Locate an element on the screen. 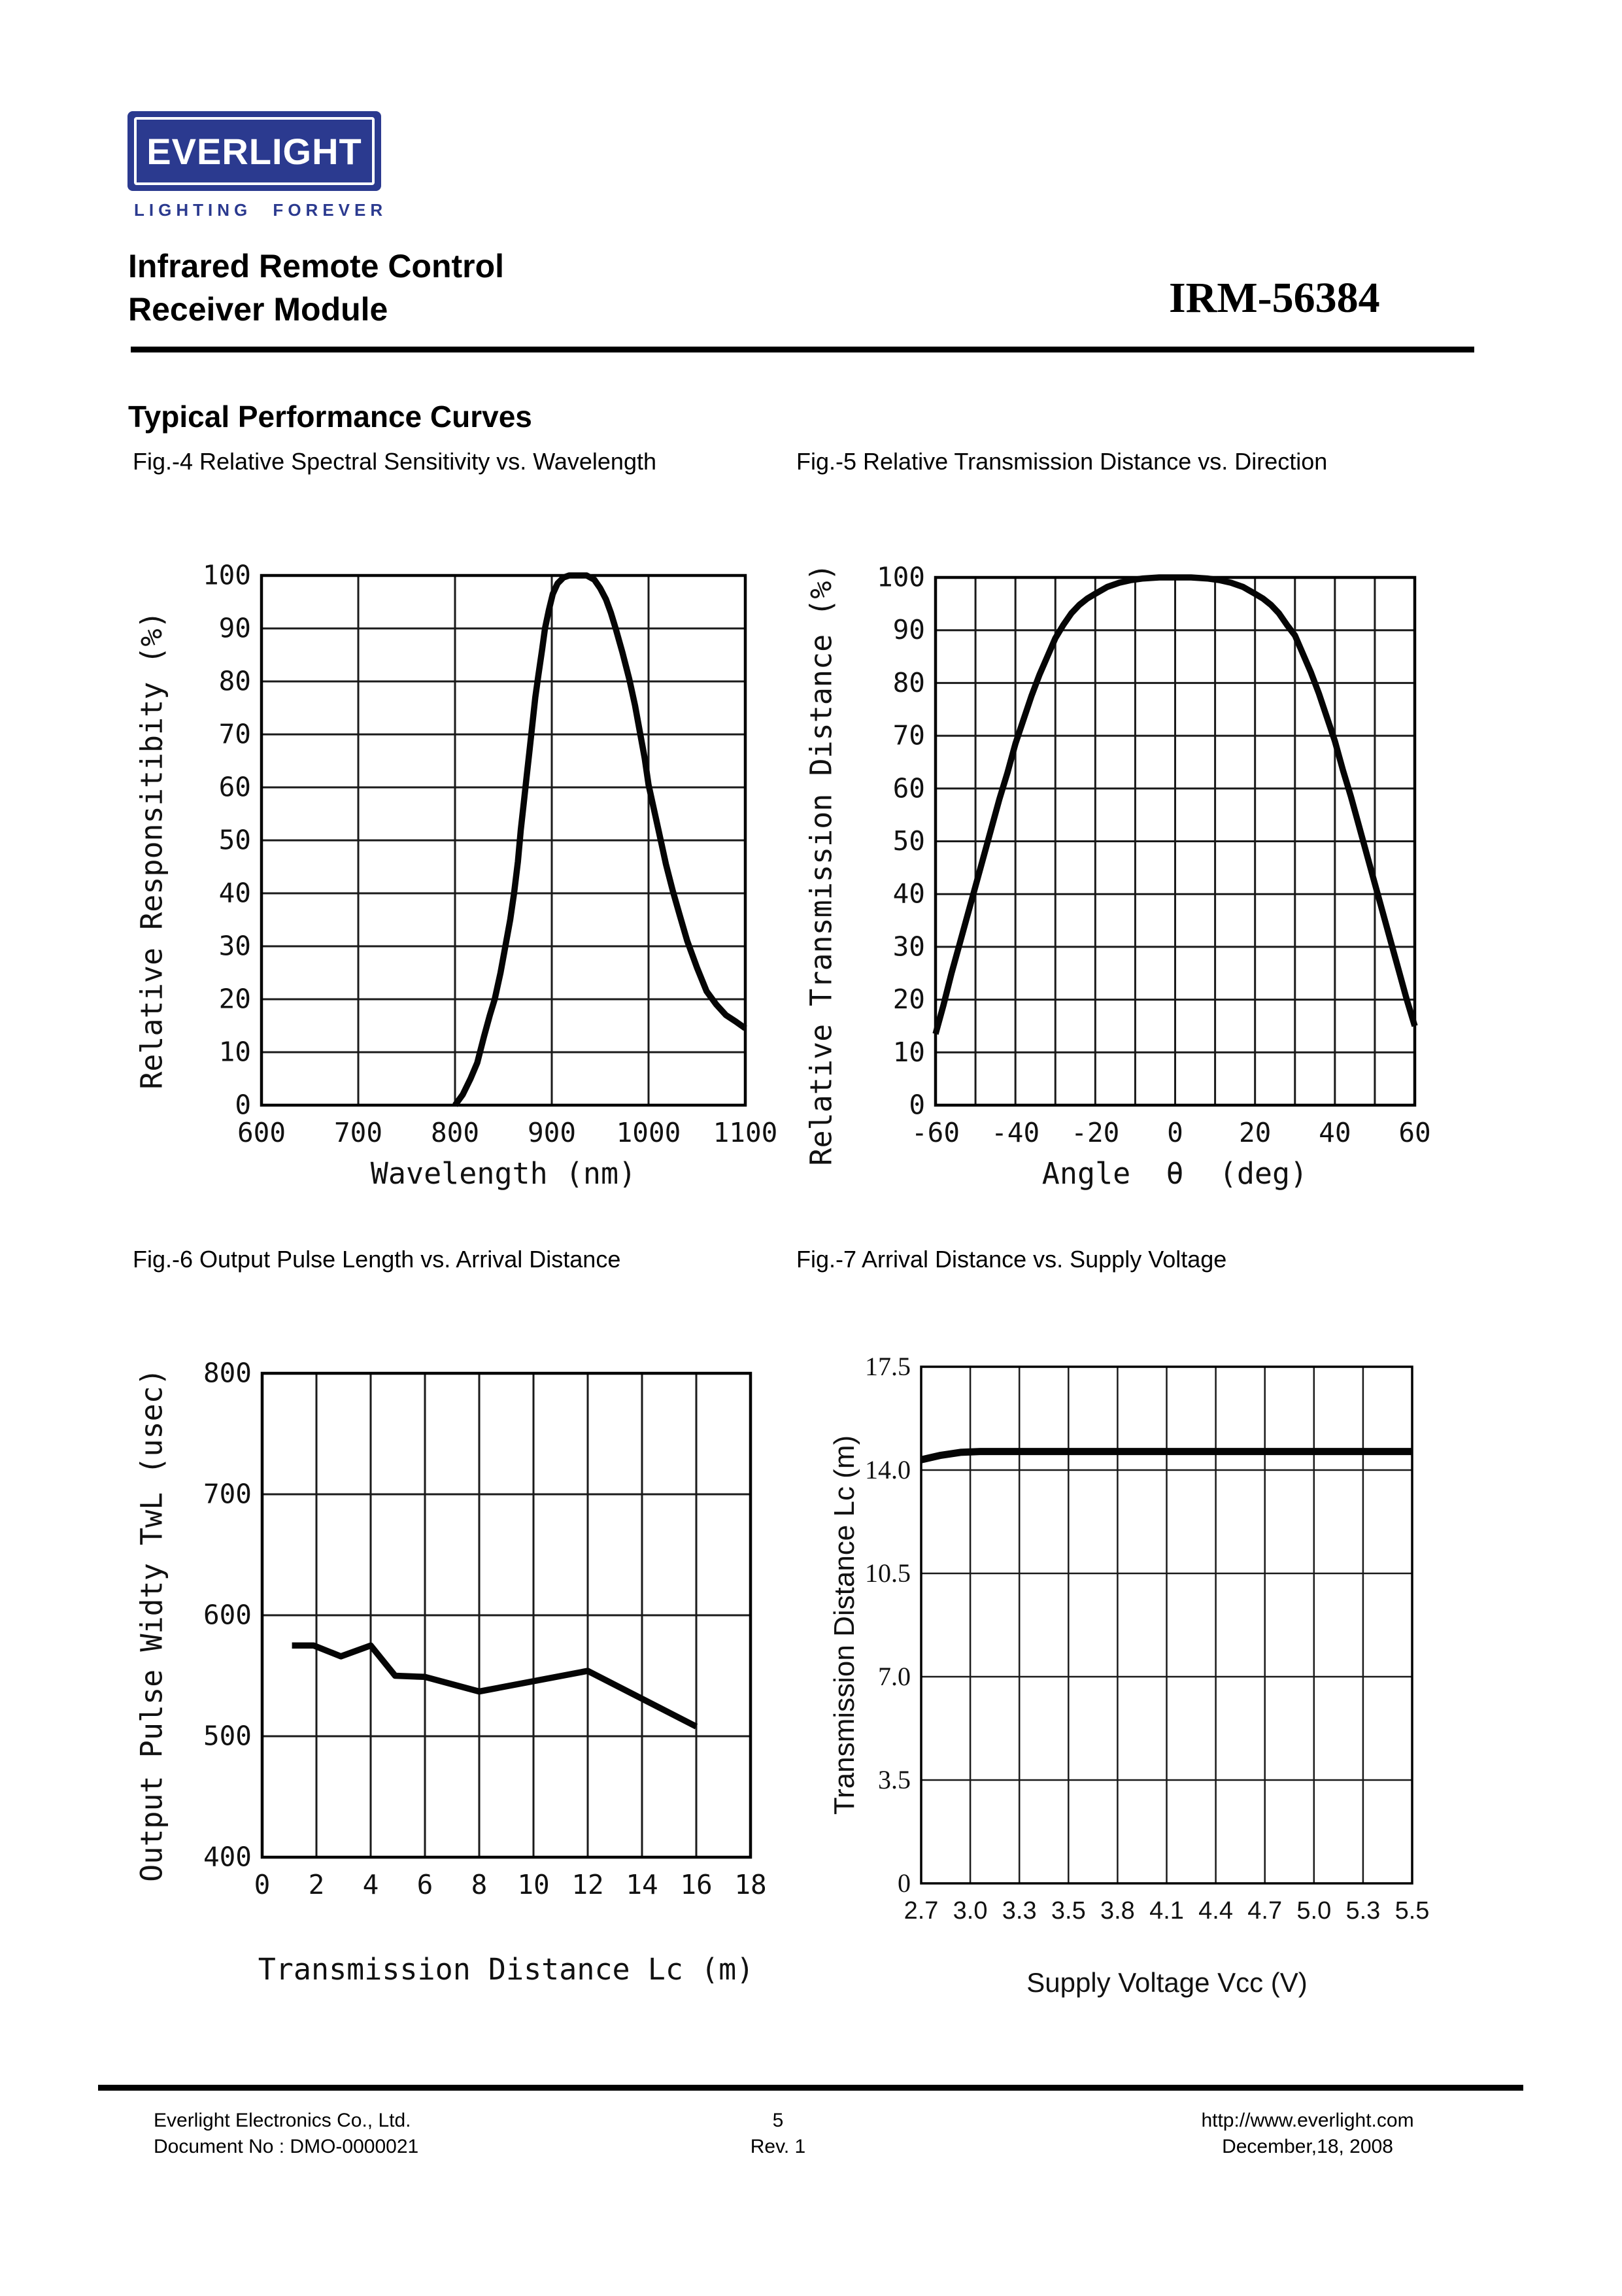  fig4-y-axis-title: Relative Responsitibity (%) is located at coordinates (151, 850).